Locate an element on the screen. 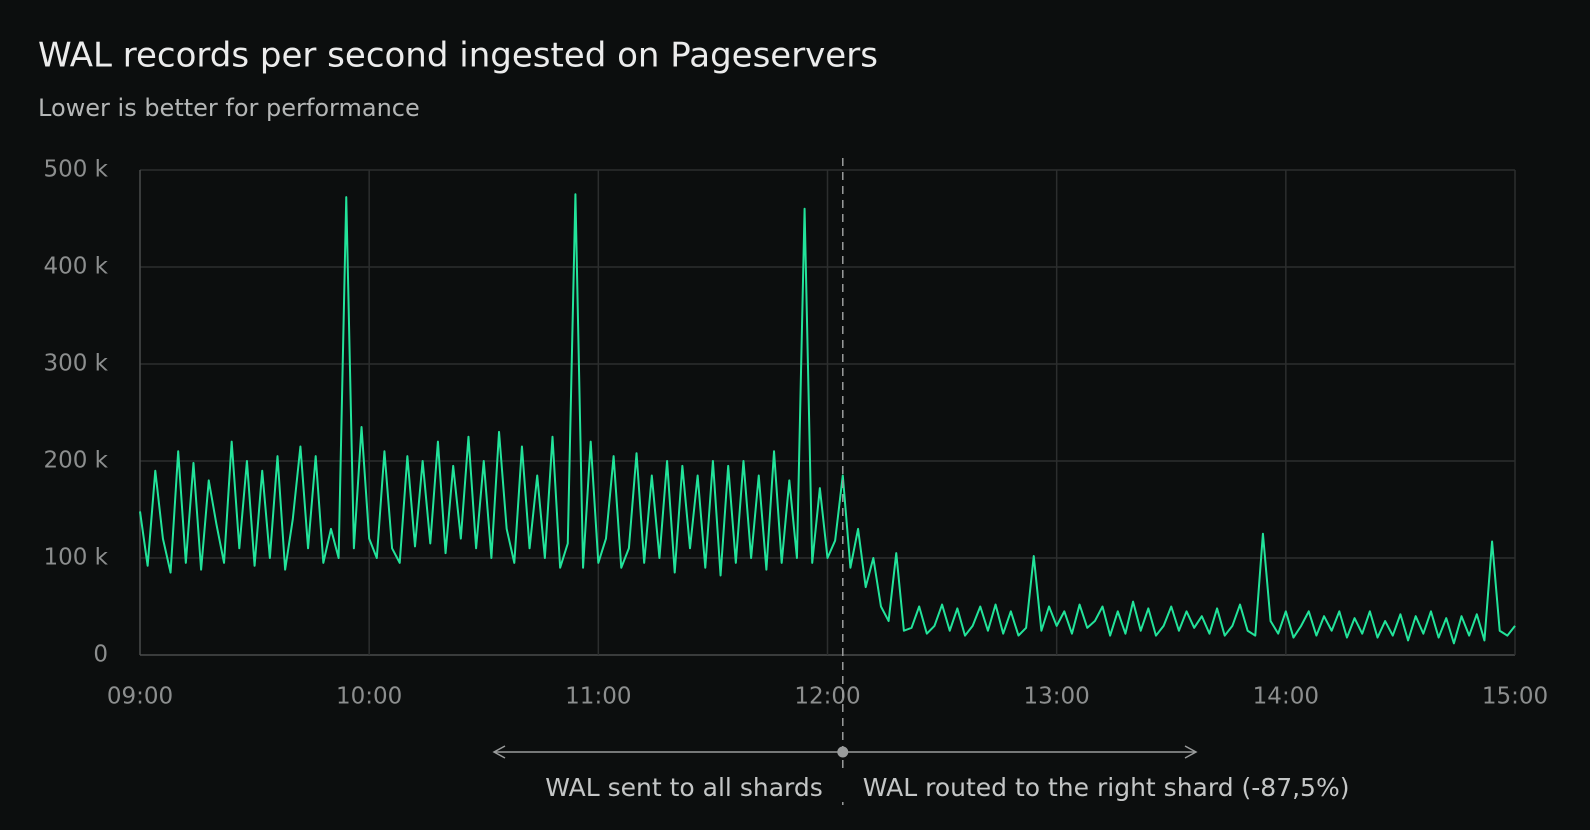 This screenshot has height=830, width=1590. y-tick-label: 200 k is located at coordinates (75, 461).